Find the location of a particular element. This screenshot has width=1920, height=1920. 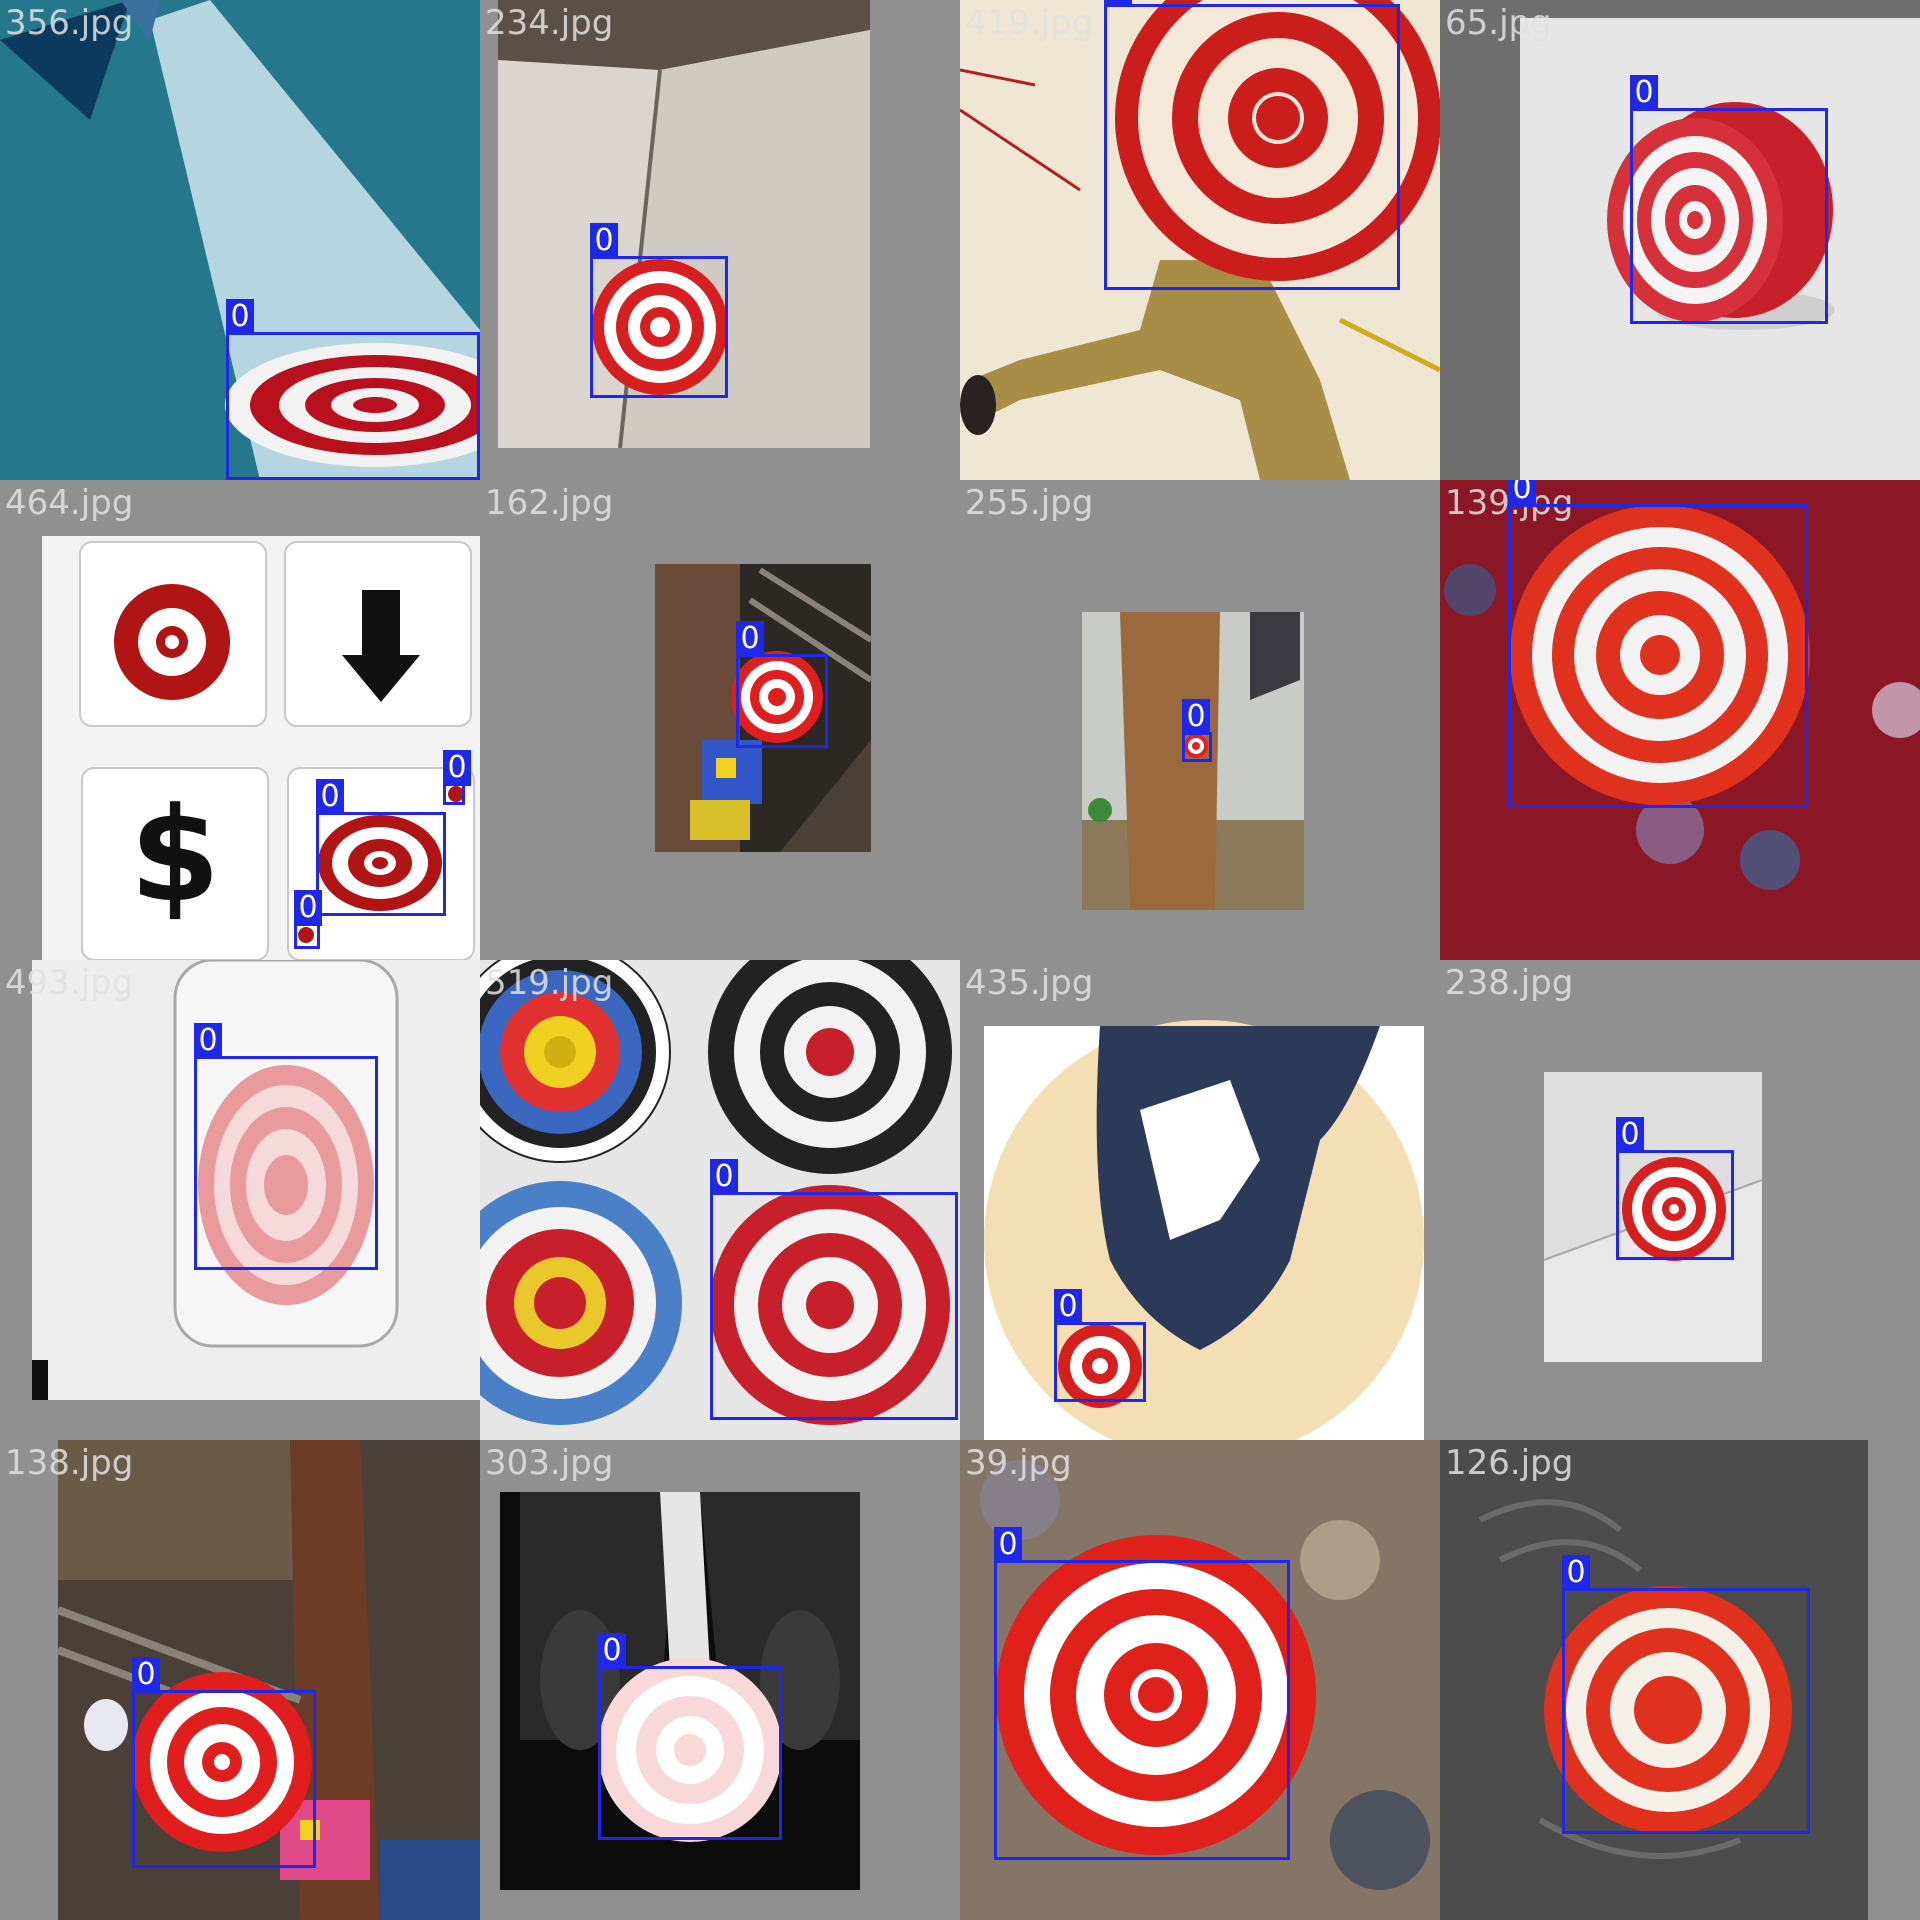

tile-238: 238.jpg 0 is located at coordinates (1680, 1200).